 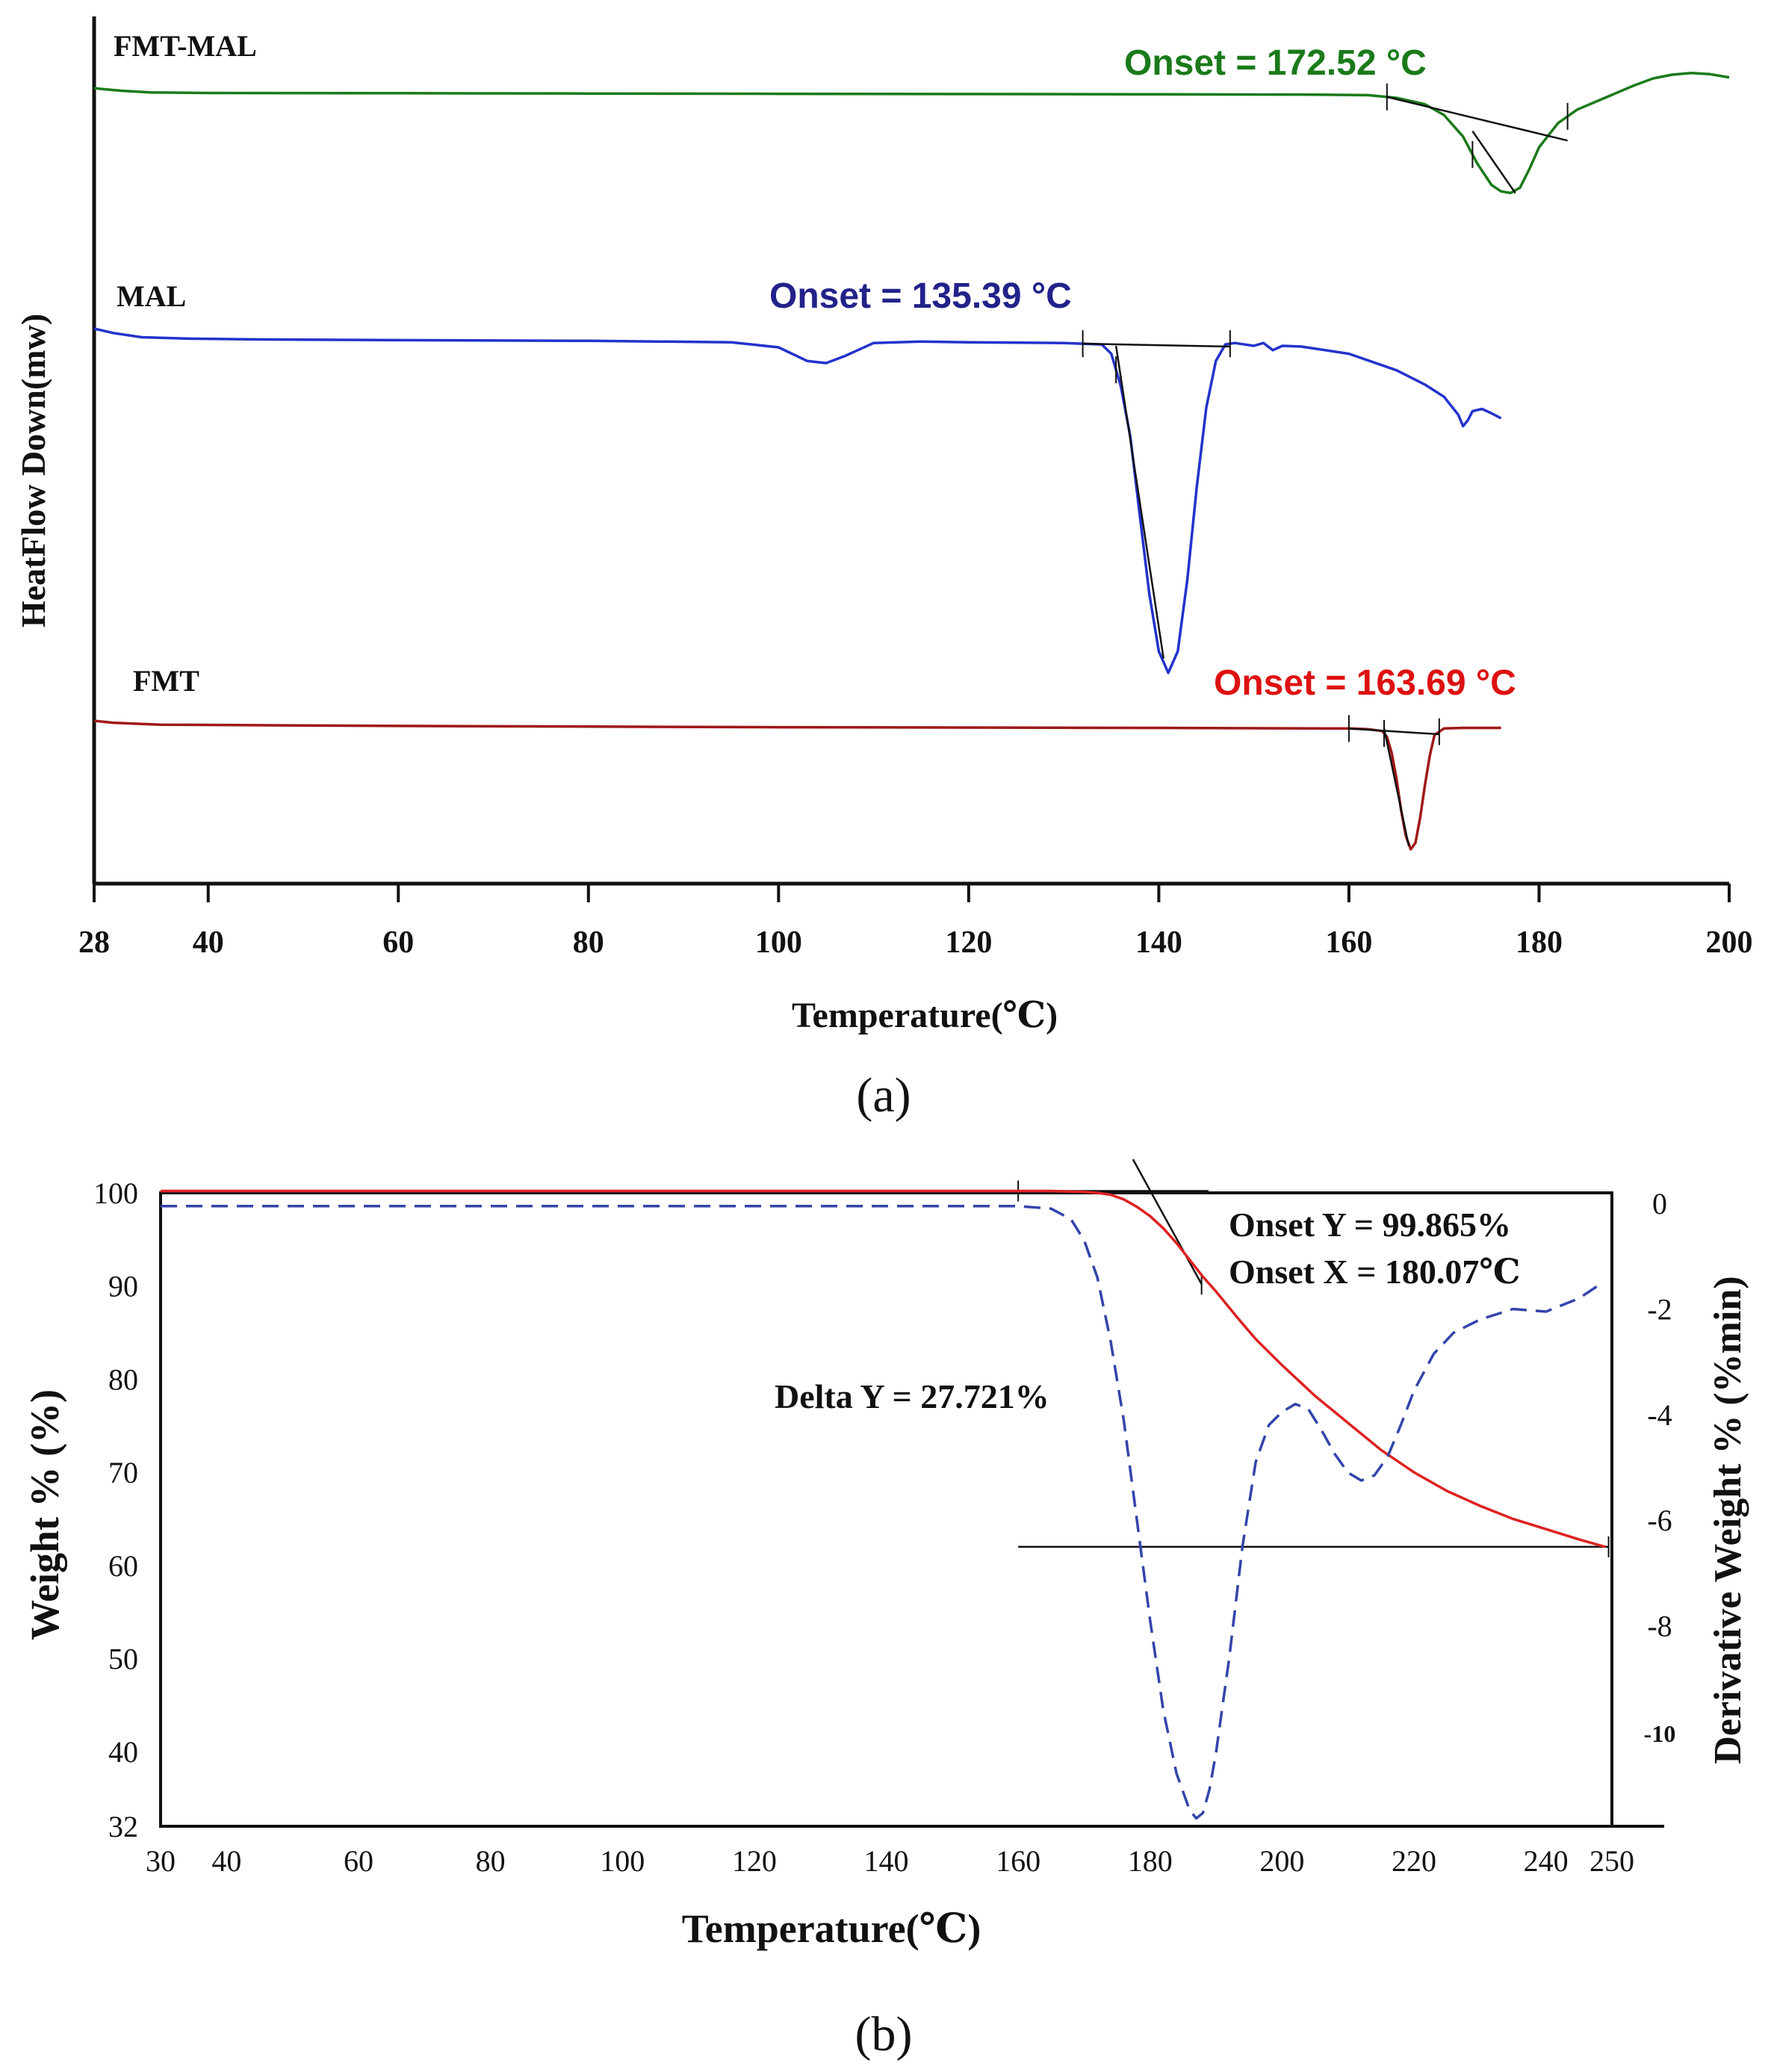 I want to click on panel-b-x-tick-label: 60, so click(x=358, y=1861).